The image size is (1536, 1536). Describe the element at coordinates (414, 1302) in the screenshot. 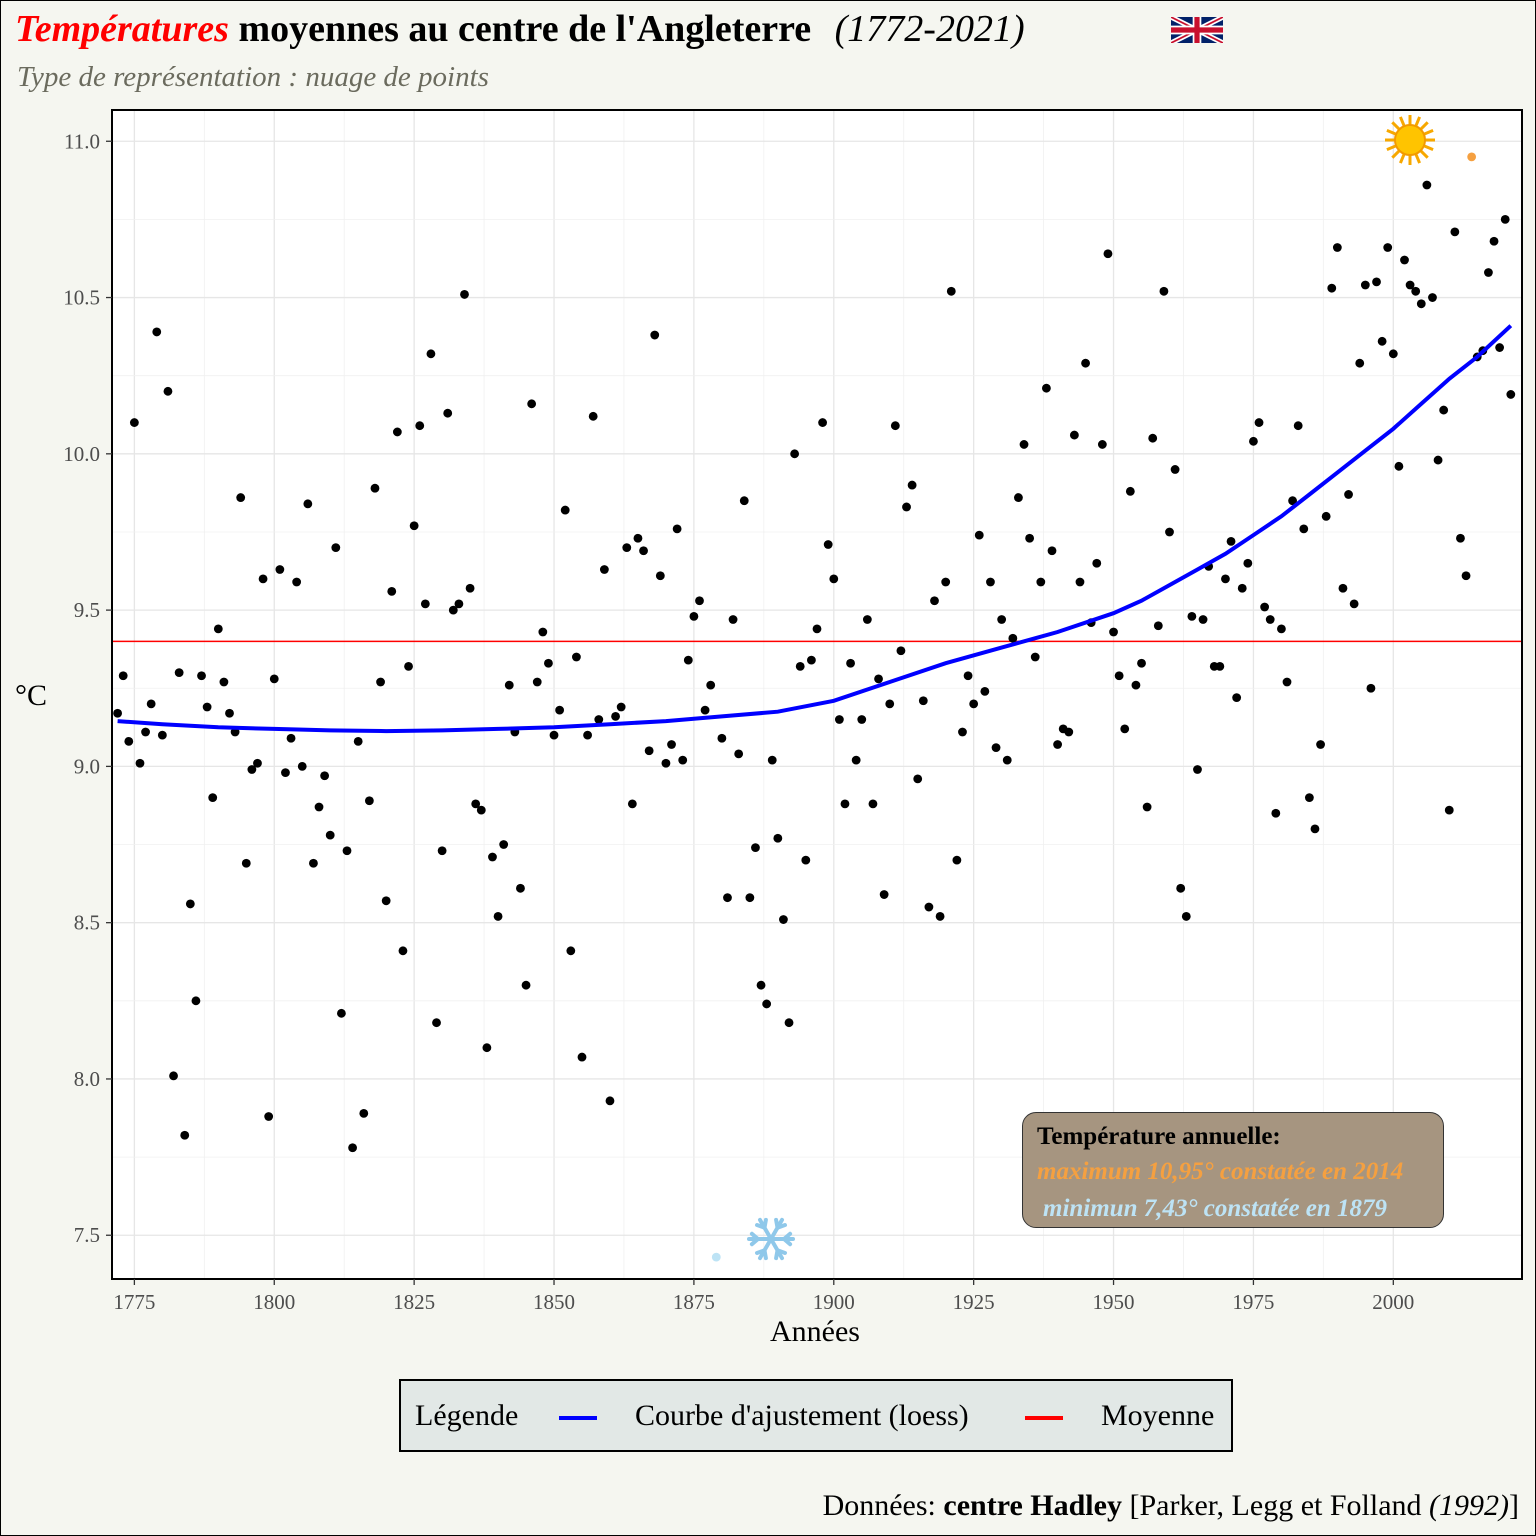

I see `x-tick-label: 1825` at that location.